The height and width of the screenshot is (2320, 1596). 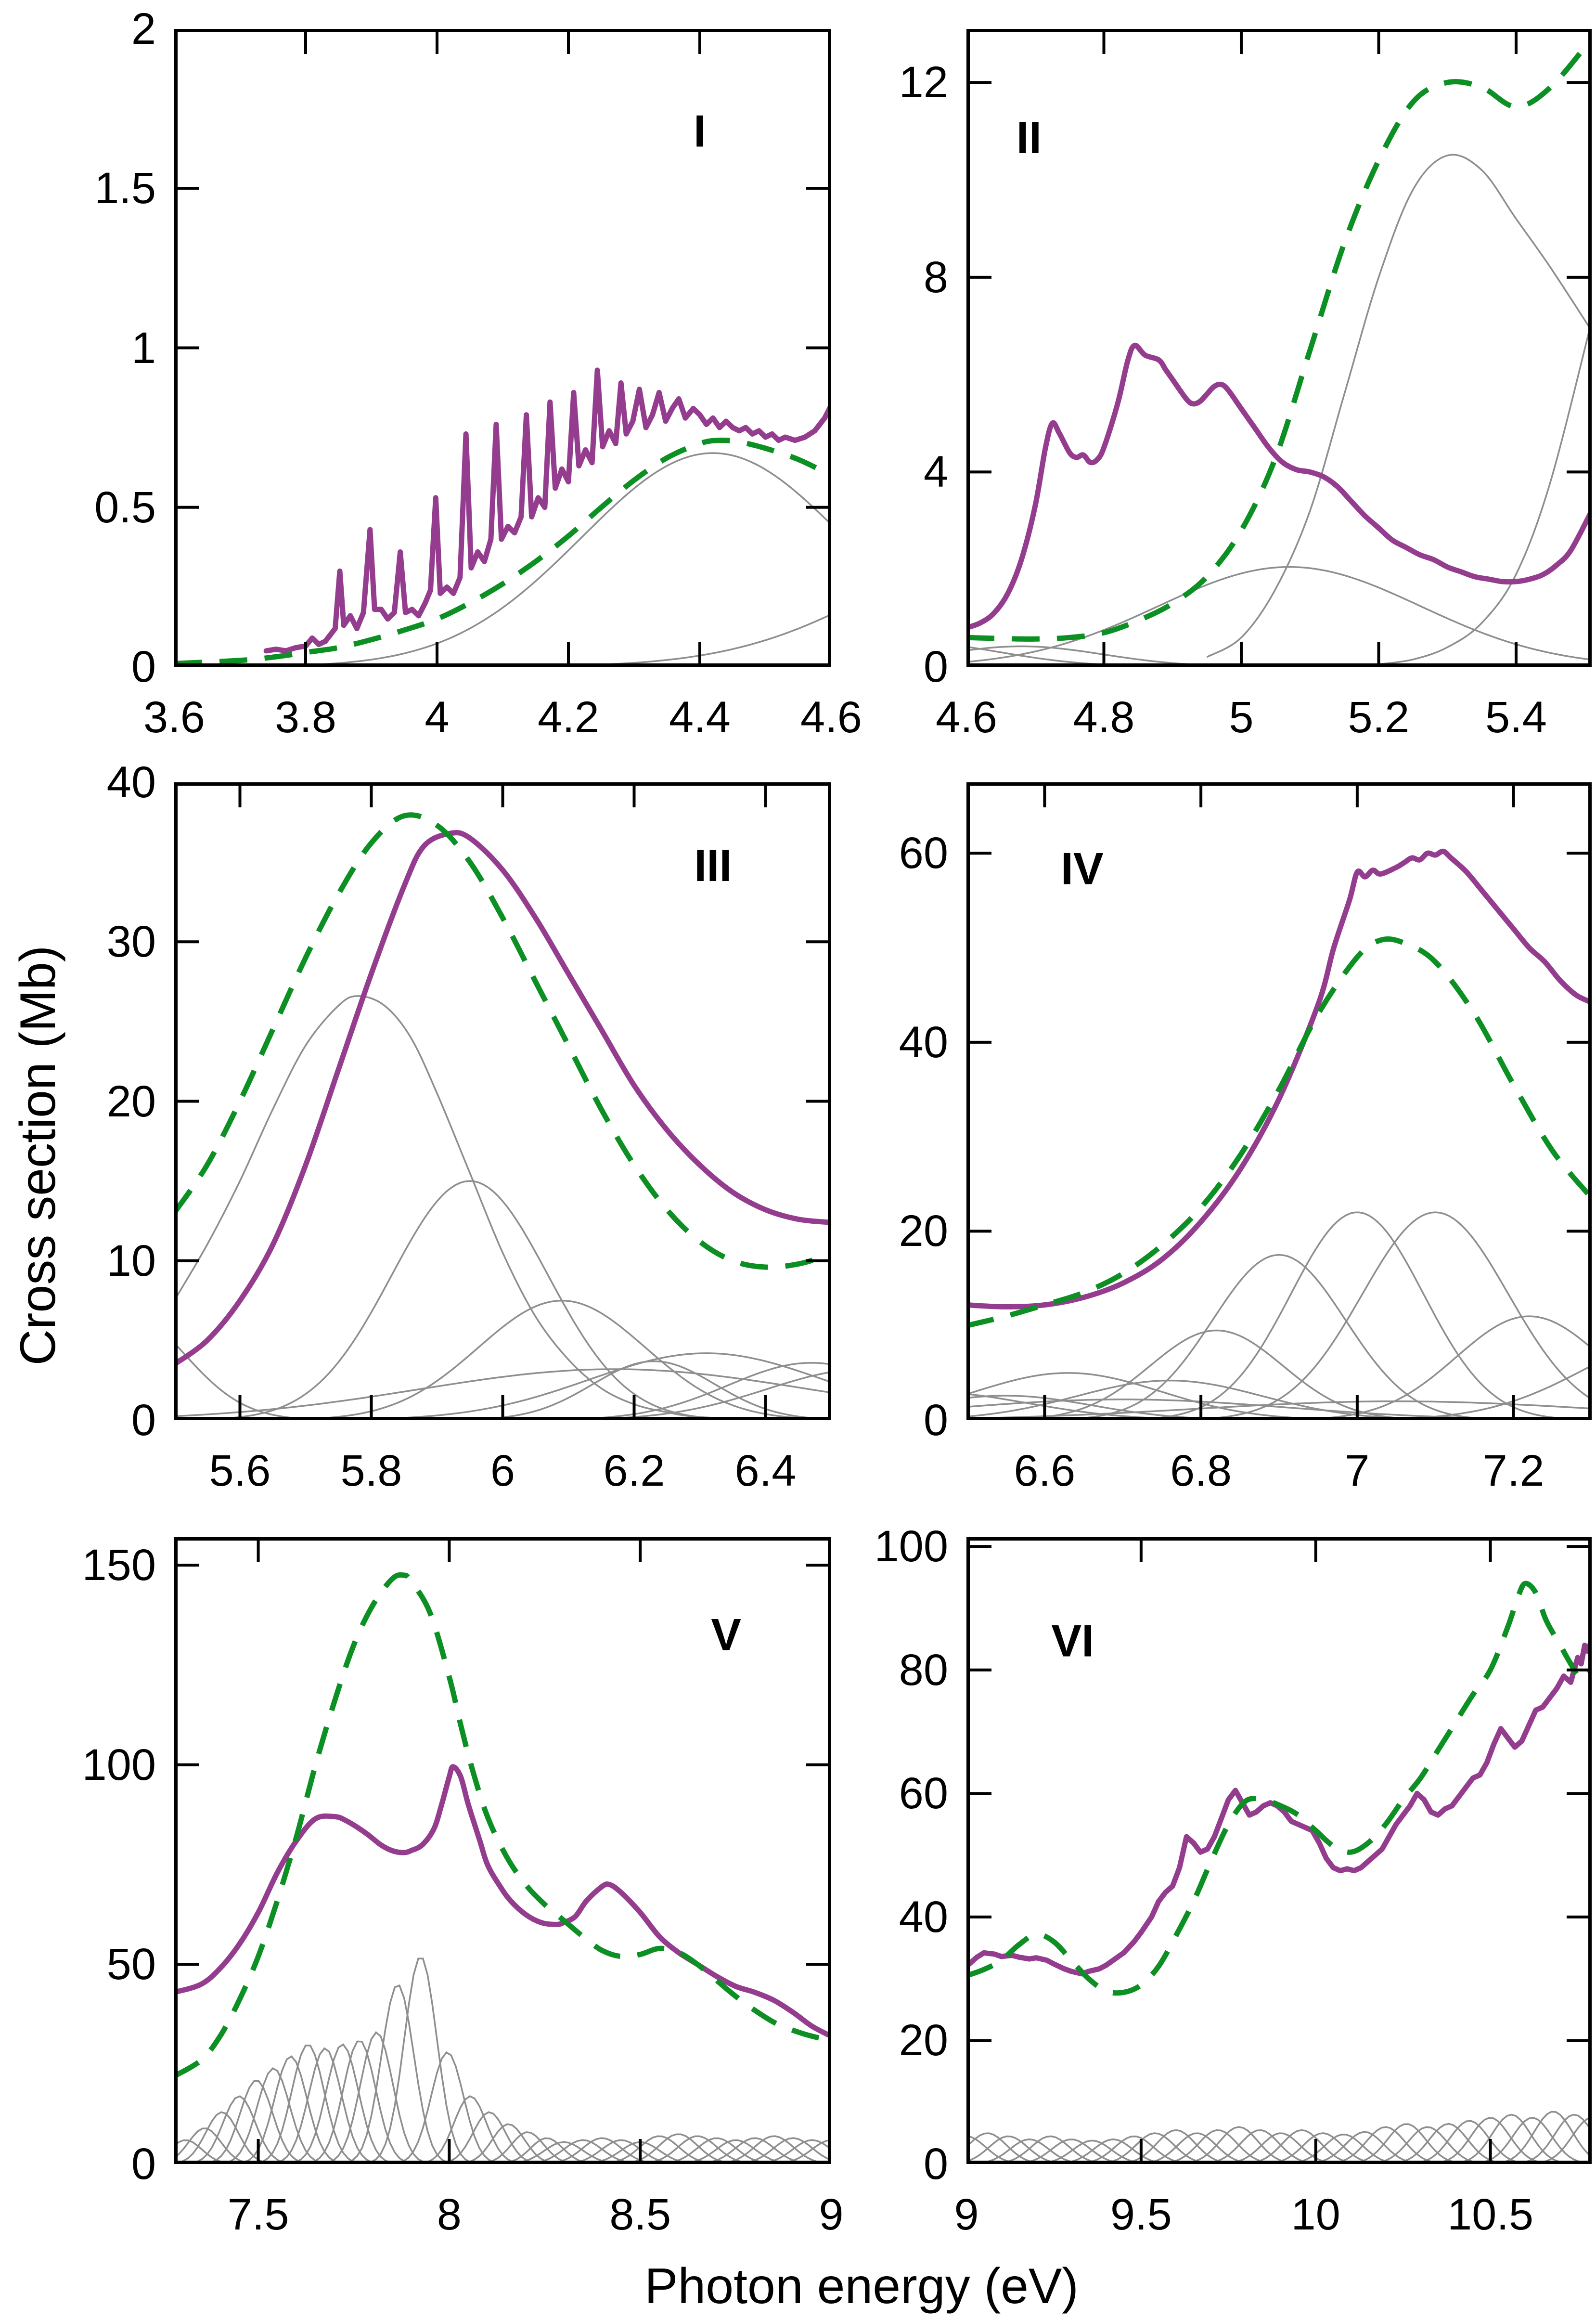 What do you see at coordinates (437, 717) in the screenshot?
I see `x-tick-label: 4` at bounding box center [437, 717].